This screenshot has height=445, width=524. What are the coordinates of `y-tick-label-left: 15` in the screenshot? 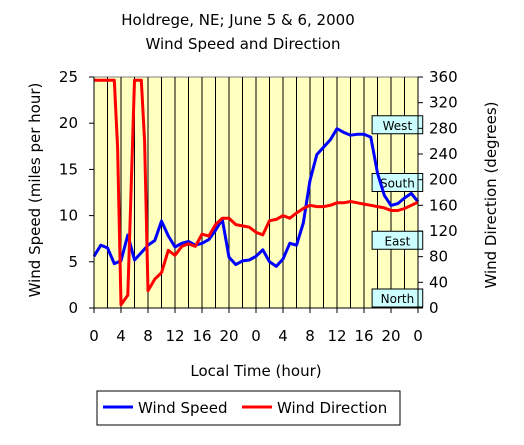 It's located at (68, 169).